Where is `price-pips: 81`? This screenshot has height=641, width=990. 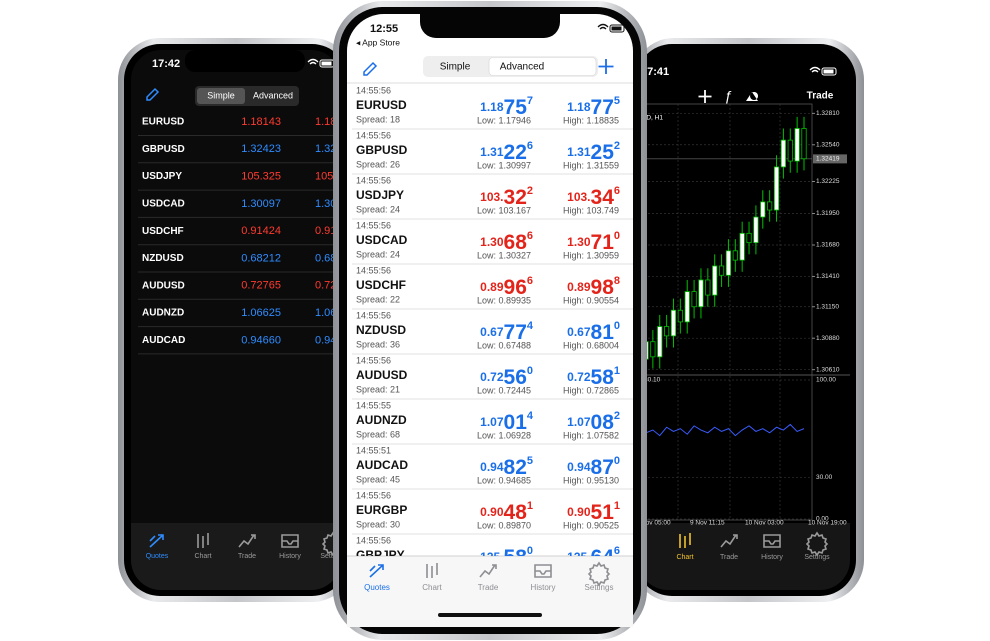 price-pips: 81 is located at coordinates (603, 332).